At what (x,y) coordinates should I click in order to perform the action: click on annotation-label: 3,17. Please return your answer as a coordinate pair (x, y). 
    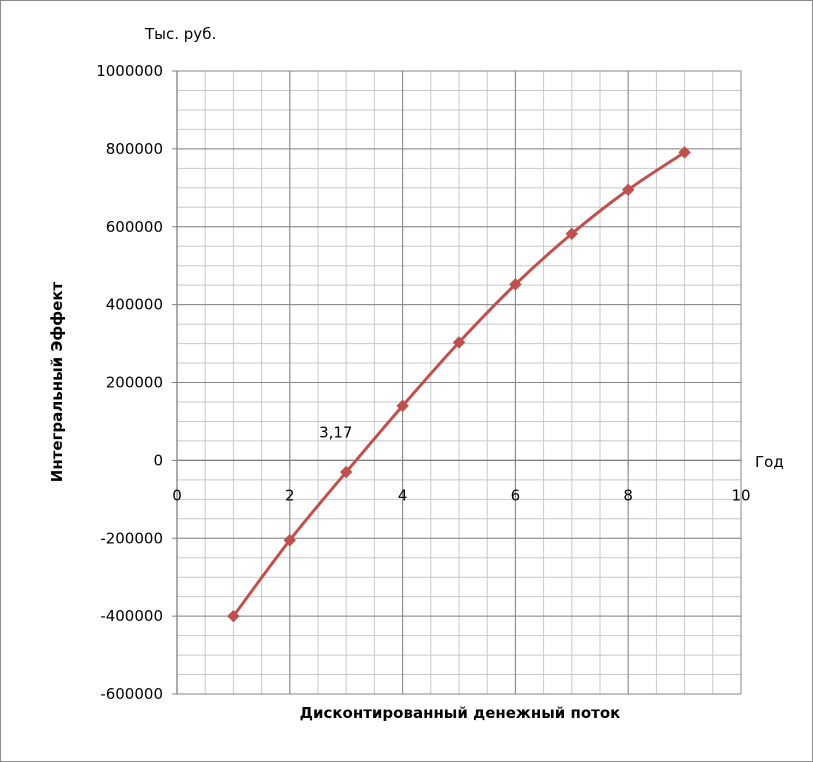
    Looking at the image, I should click on (335, 432).